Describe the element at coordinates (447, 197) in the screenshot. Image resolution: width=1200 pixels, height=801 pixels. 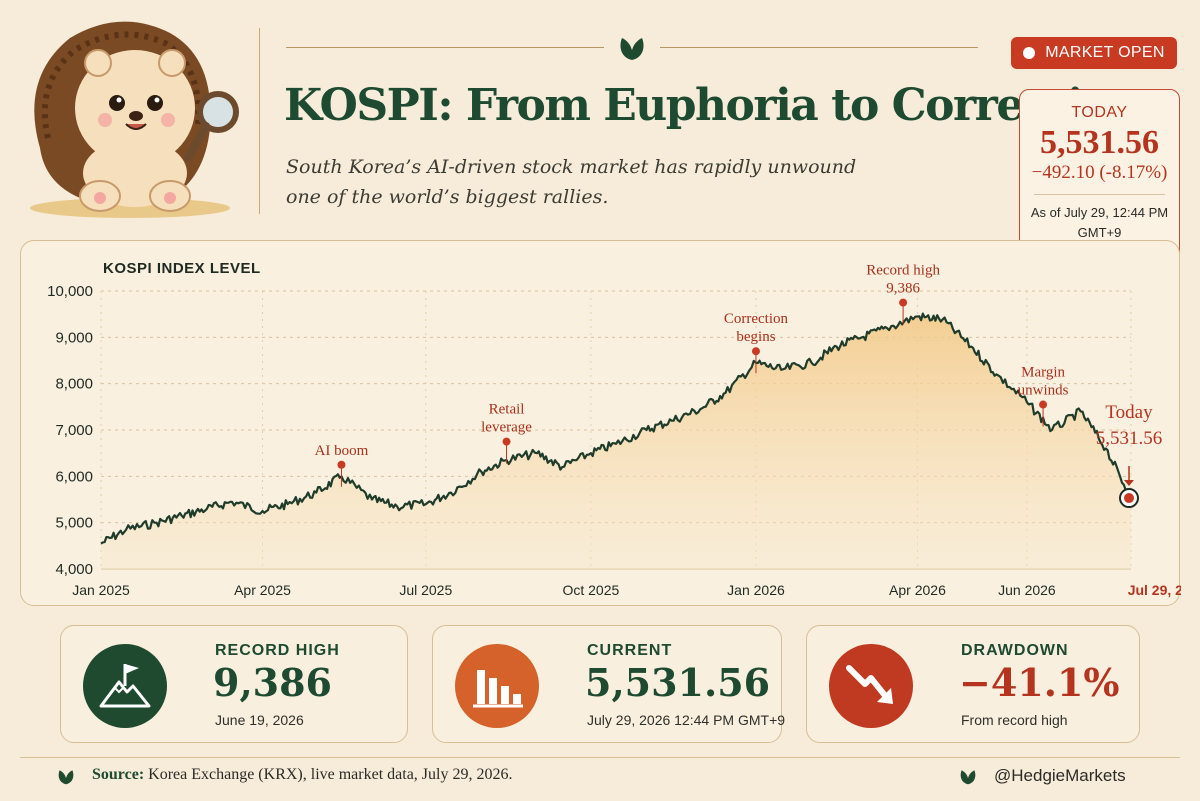
I see `subtitle-line-2: one of the world’s biggest rallies.` at that location.